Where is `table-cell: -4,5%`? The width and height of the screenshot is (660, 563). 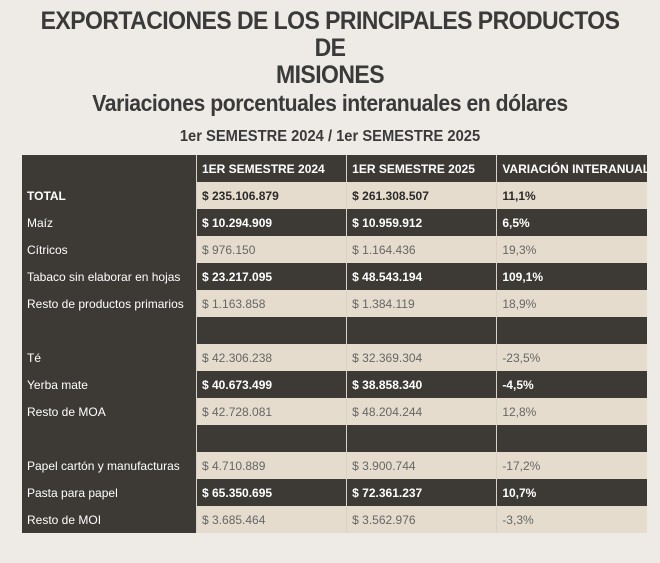 table-cell: -4,5% is located at coordinates (571, 384).